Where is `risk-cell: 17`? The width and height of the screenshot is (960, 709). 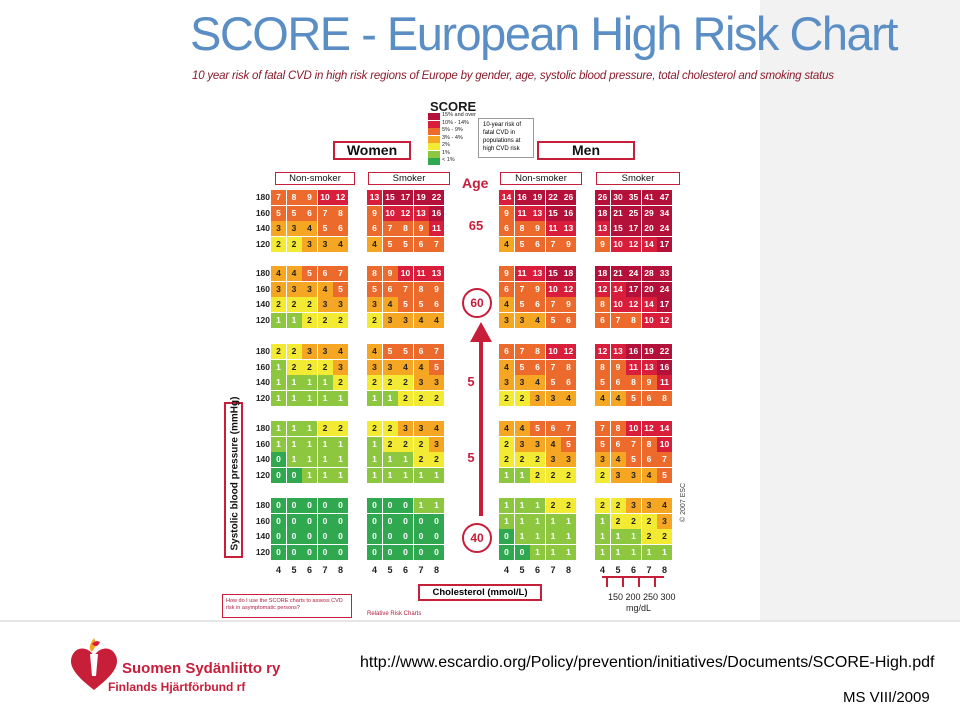 risk-cell: 17 is located at coordinates (664, 304).